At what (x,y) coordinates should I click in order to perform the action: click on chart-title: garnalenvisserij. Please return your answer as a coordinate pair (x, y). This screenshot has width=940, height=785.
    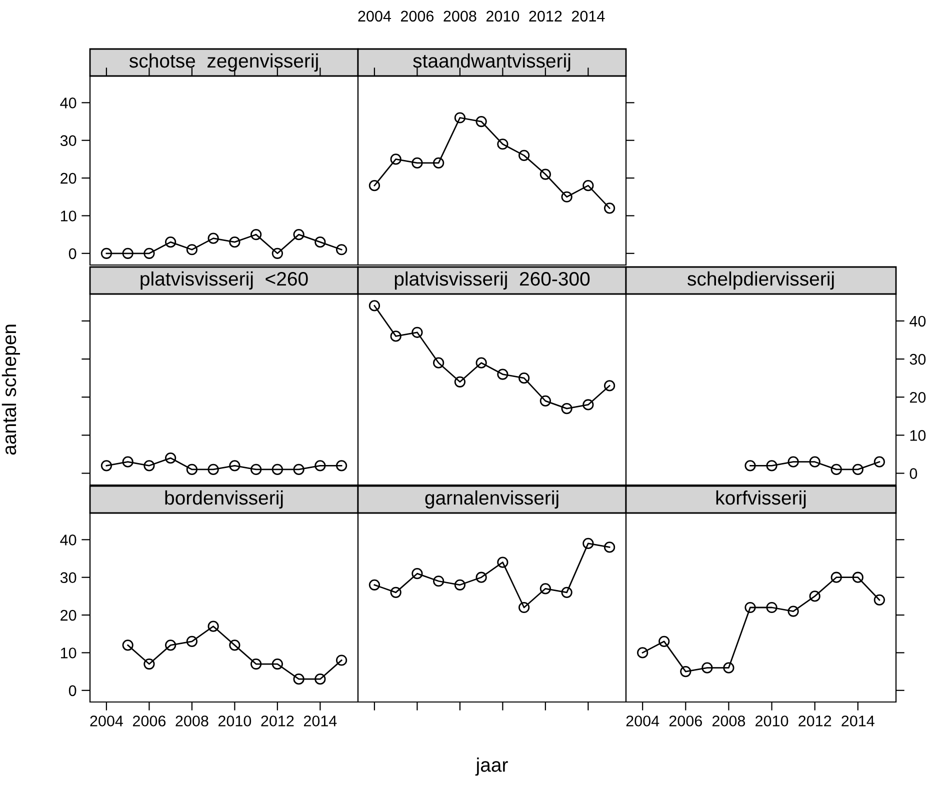
    Looking at the image, I should click on (491, 499).